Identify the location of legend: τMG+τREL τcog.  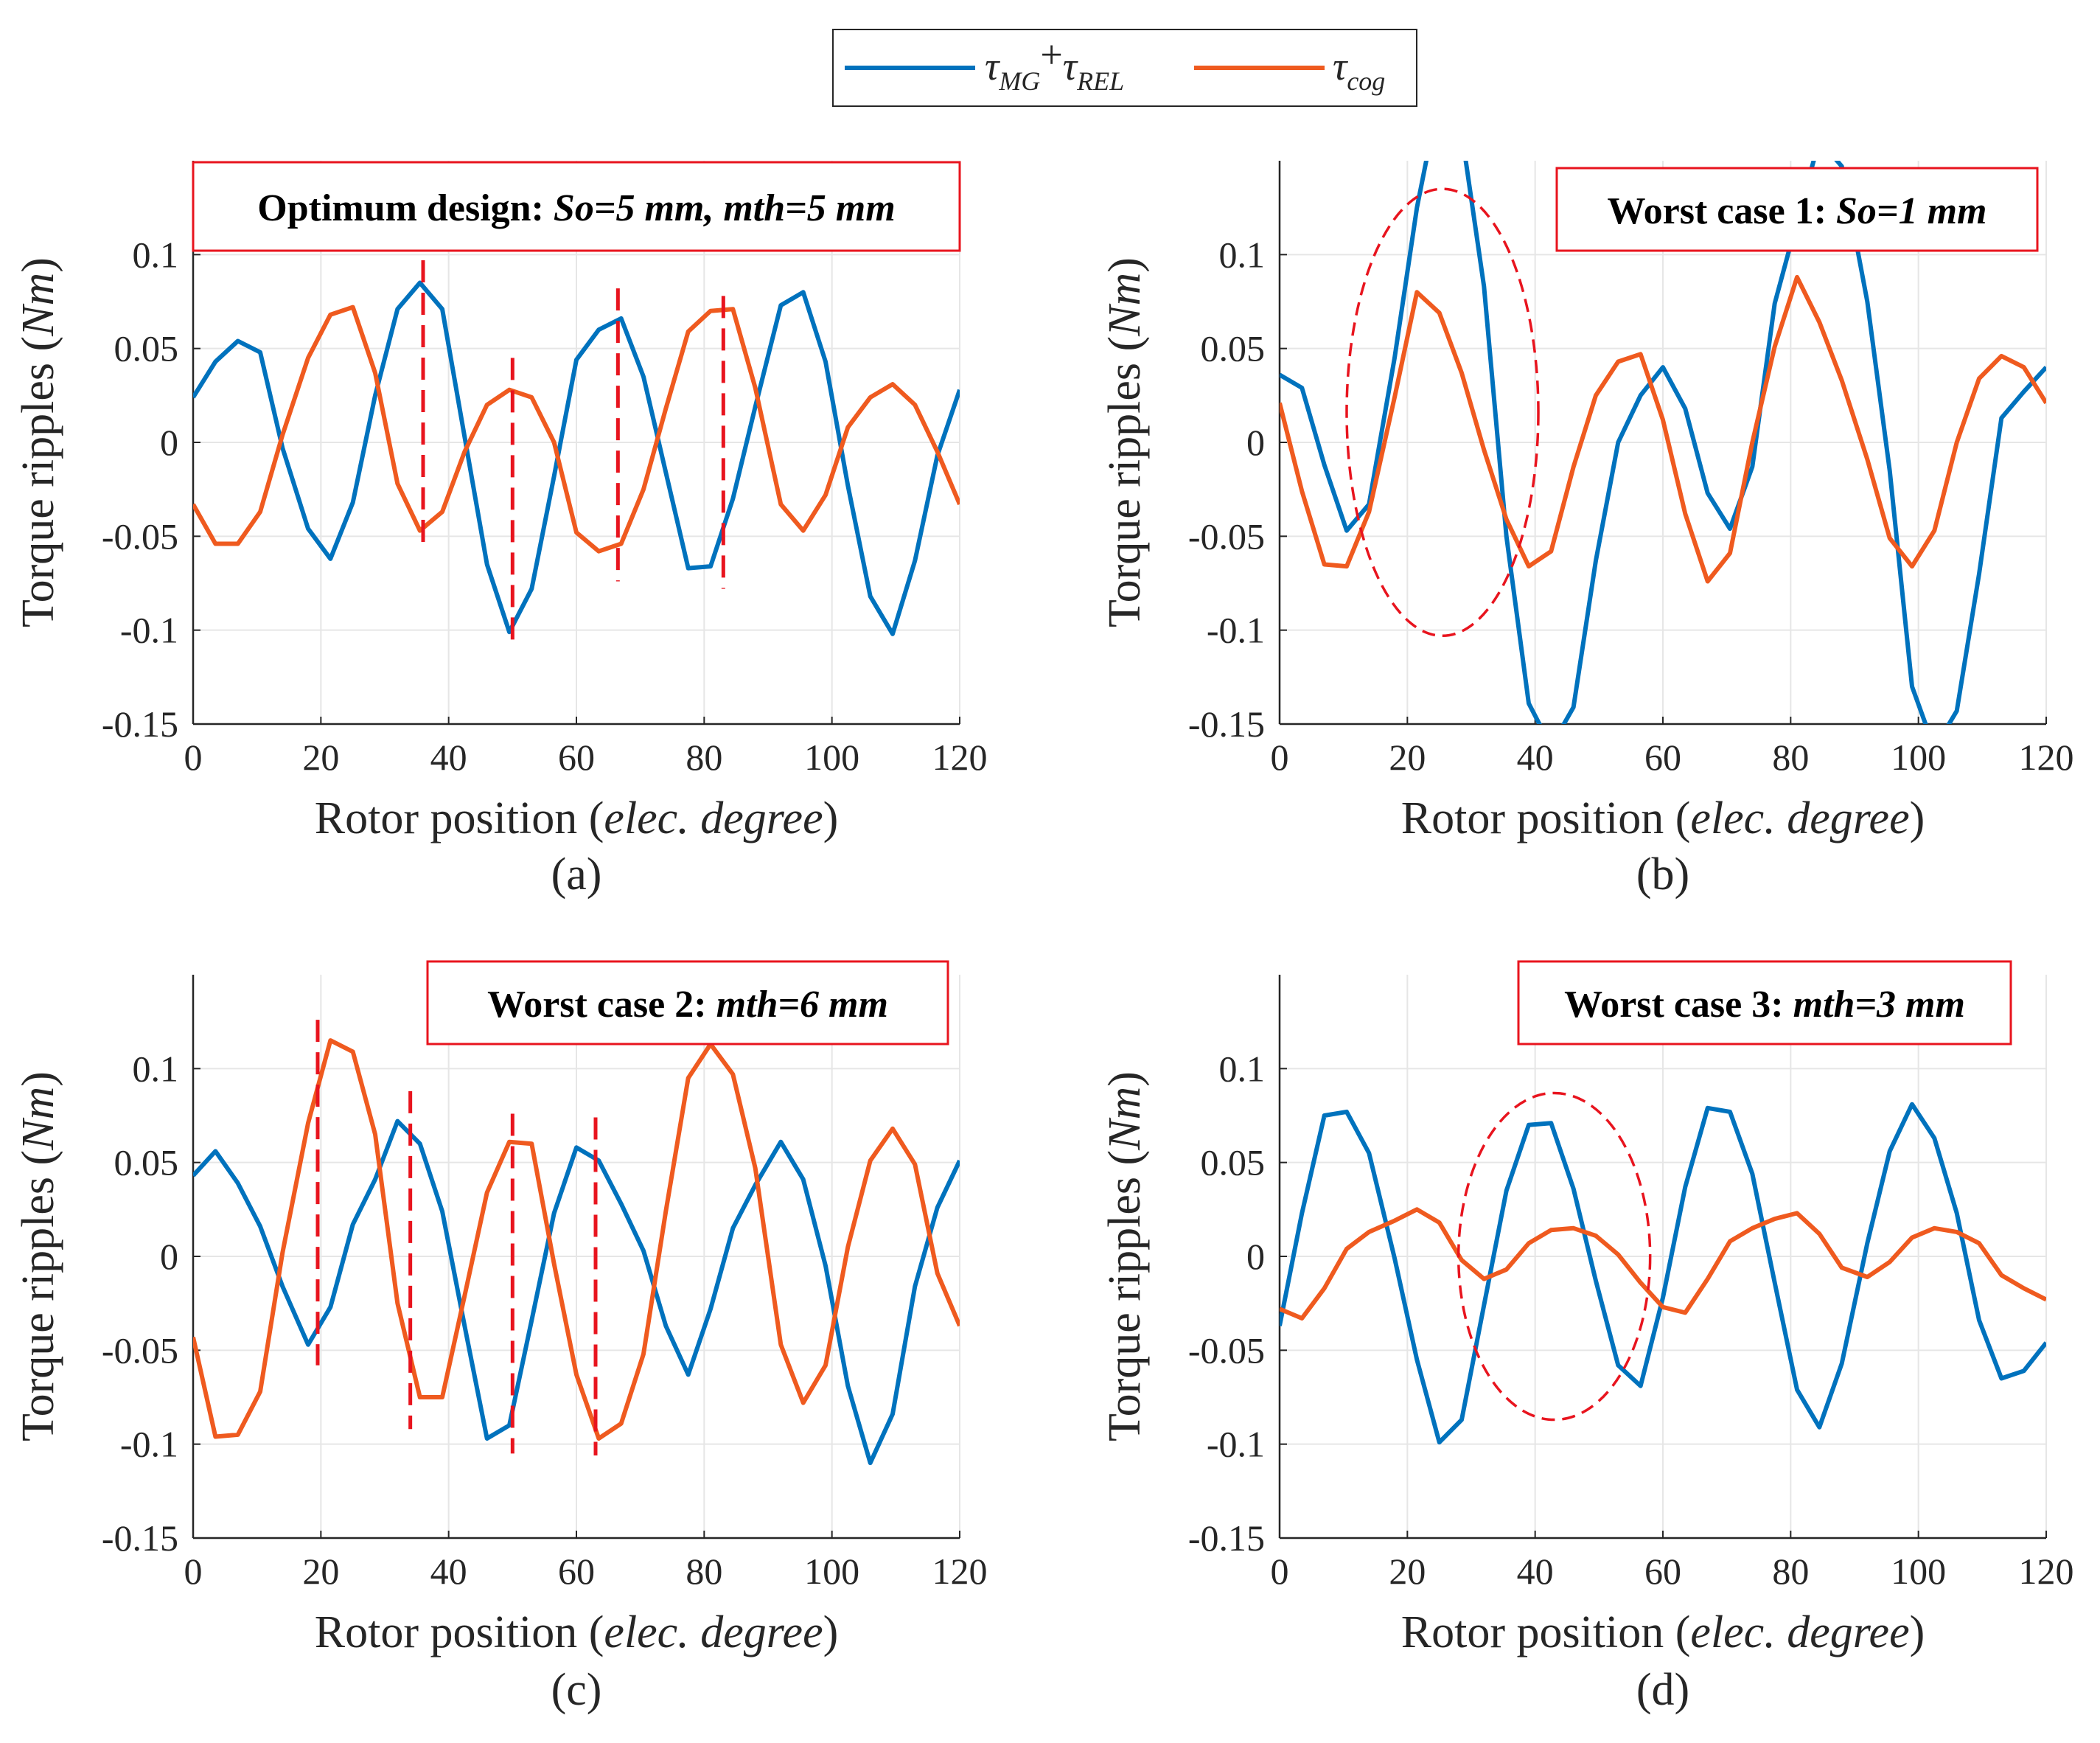
(1124, 68).